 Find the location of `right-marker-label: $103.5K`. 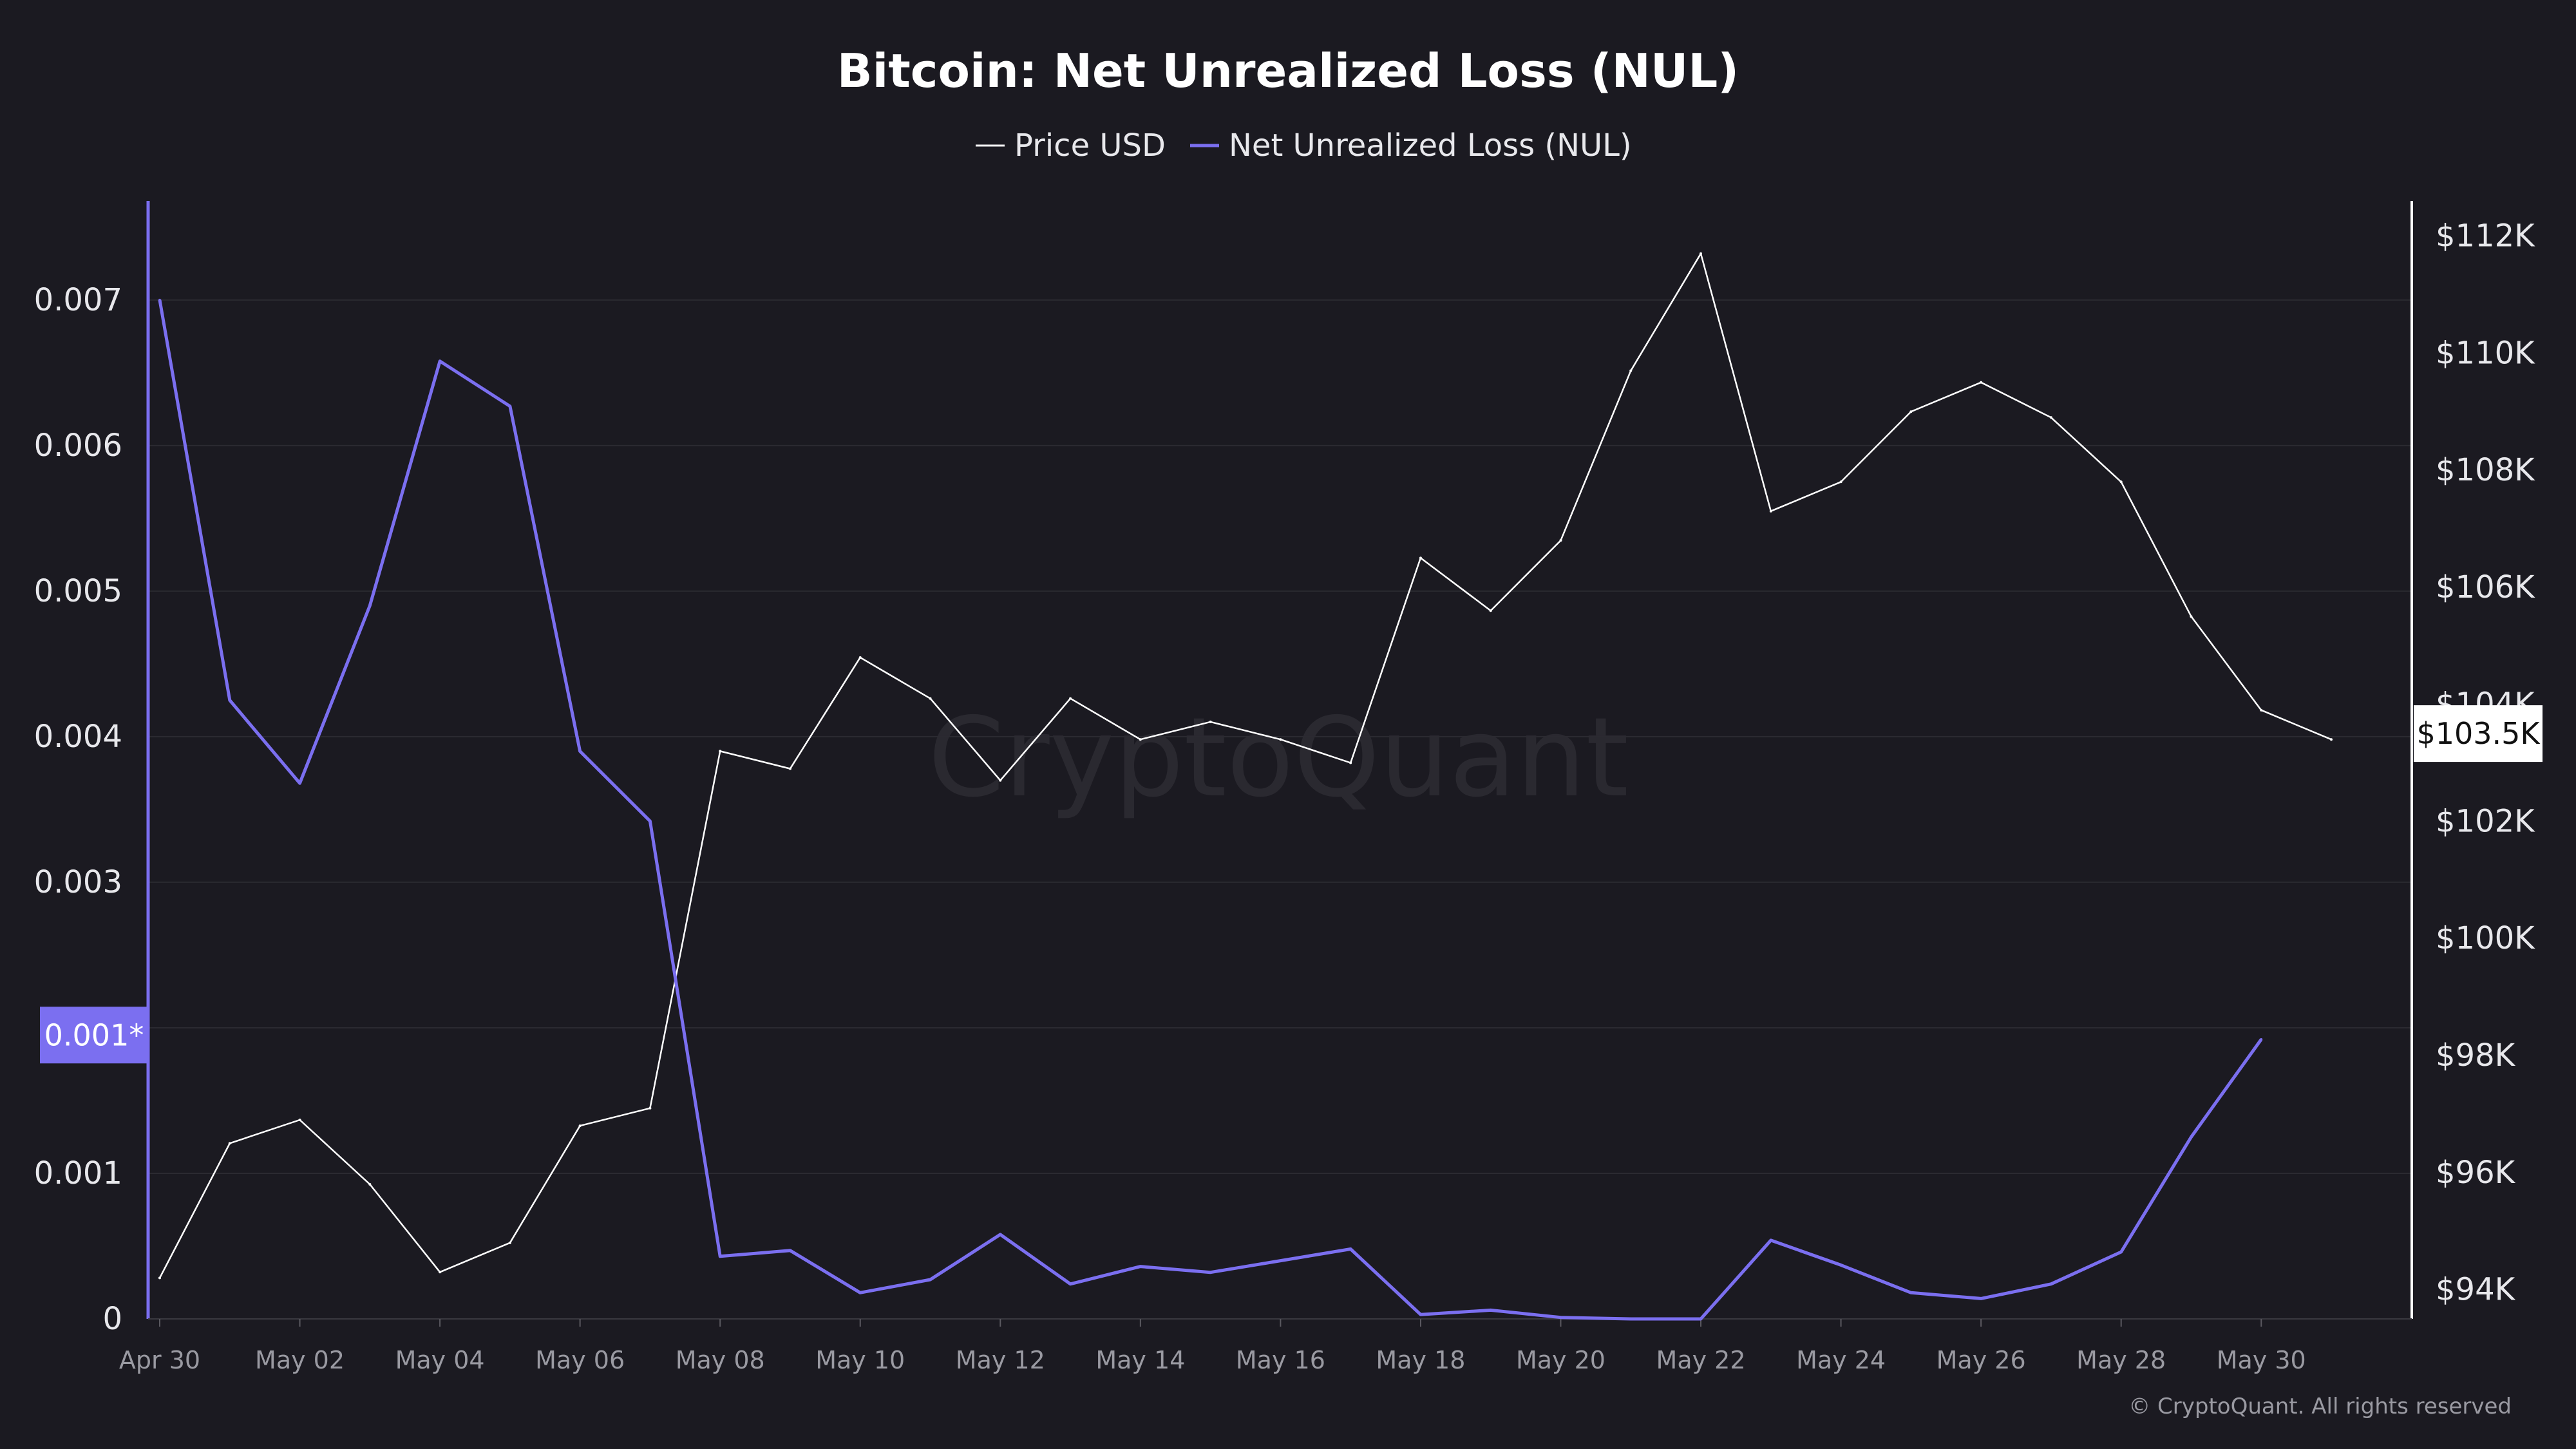

right-marker-label: $103.5K is located at coordinates (2478, 733).